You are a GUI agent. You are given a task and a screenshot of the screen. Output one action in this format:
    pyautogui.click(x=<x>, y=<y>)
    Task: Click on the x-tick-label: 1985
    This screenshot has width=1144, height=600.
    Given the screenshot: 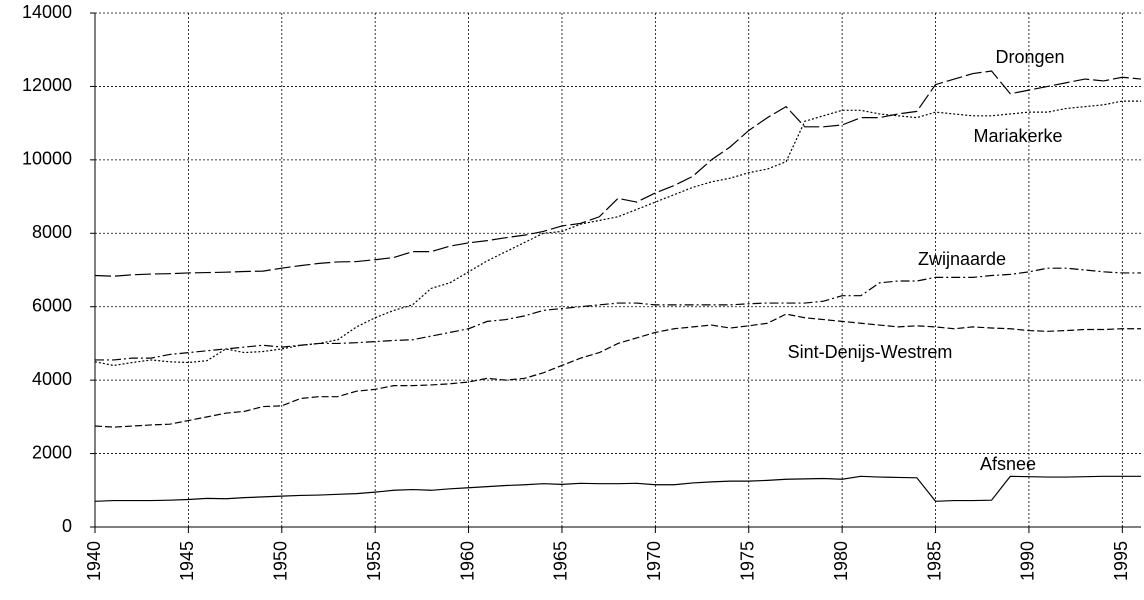 What is the action you would take?
    pyautogui.click(x=934, y=561)
    